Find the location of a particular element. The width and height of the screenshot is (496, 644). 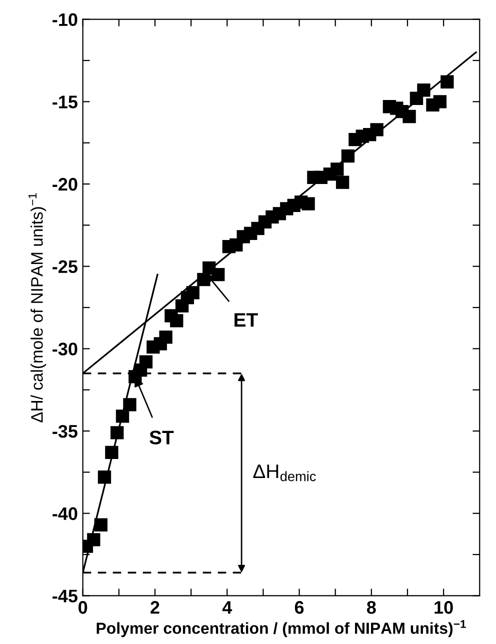

x-axis-title: Polymer concentration / (mmol of NIPAM units)$^{−1}$ is located at coordinates (281, 629).